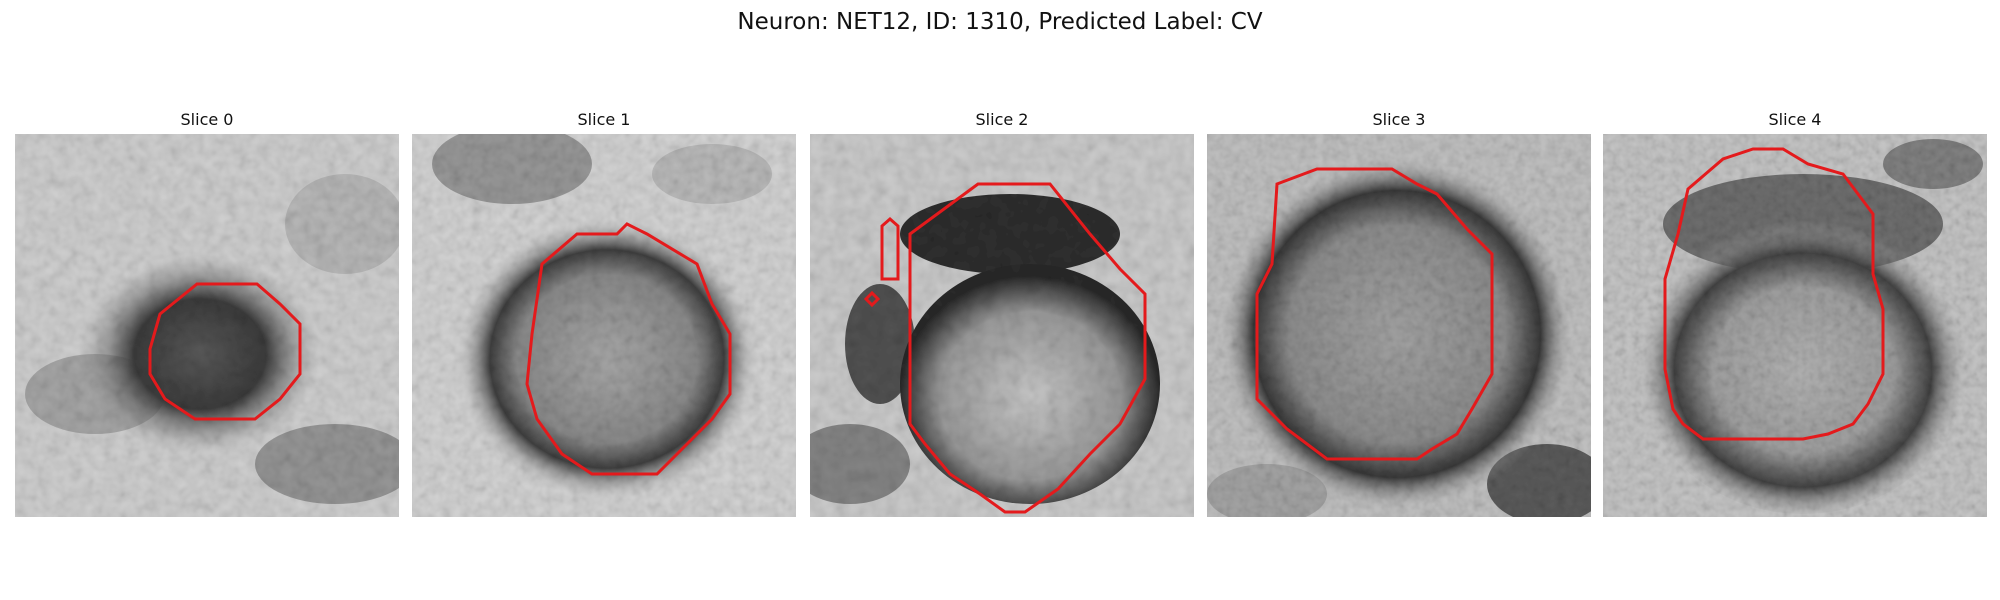 This screenshot has height=600, width=2000. I want to click on slice-title-2: Slice 2, so click(1002, 119).